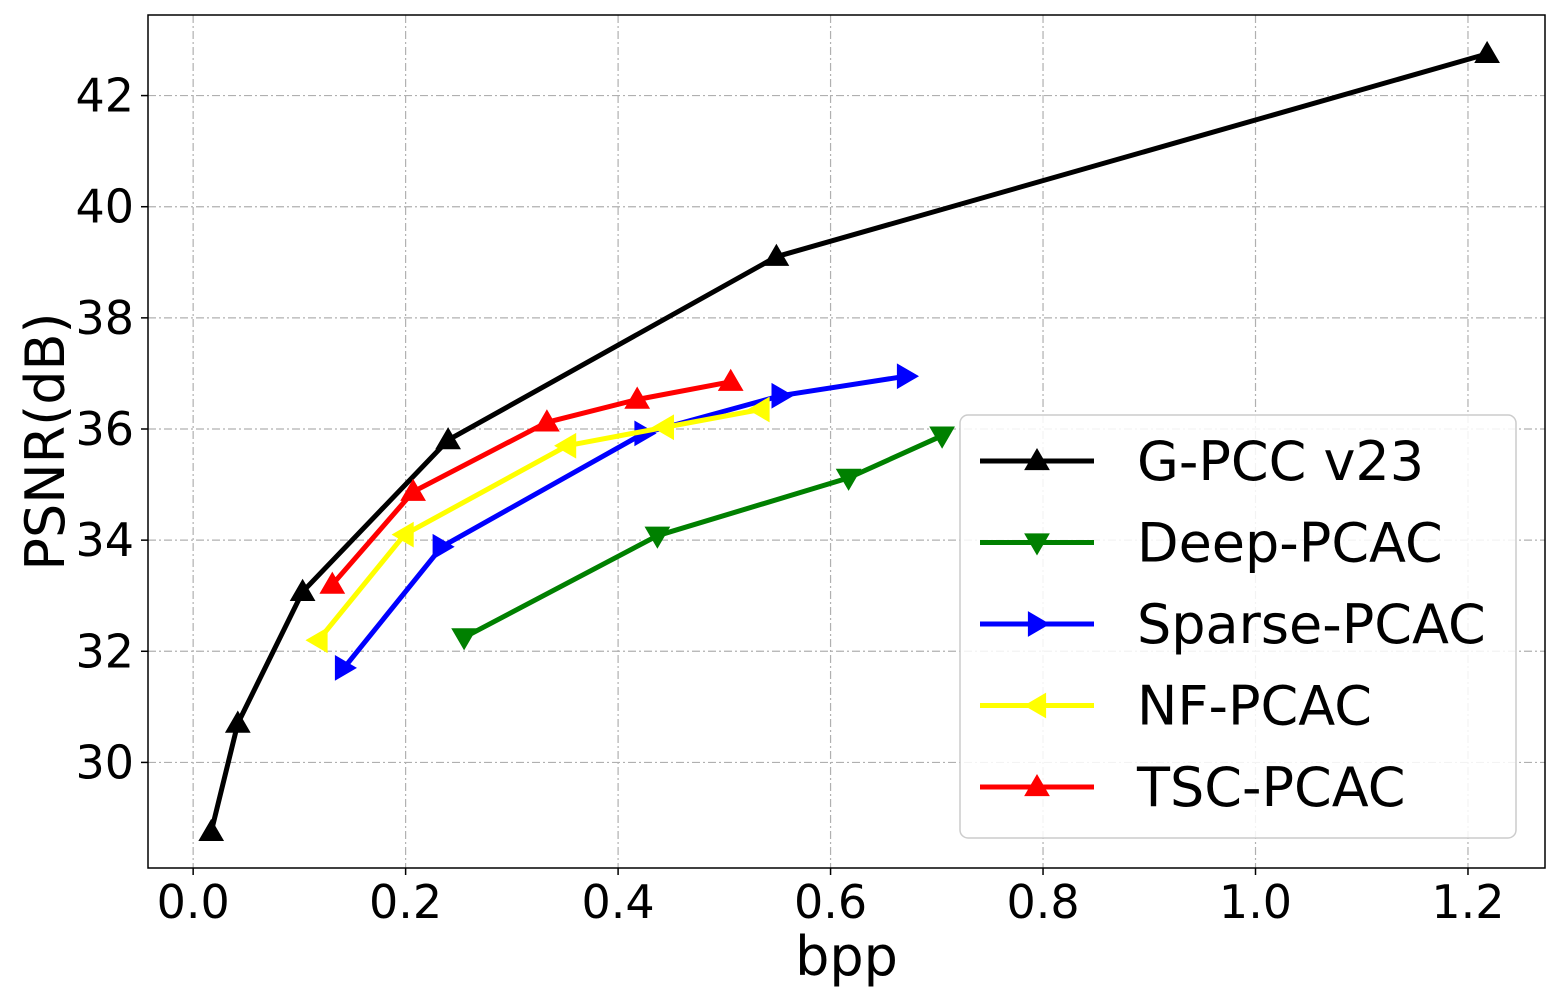 The height and width of the screenshot is (1000, 1560). Describe the element at coordinates (1280, 461) in the screenshot. I see `legend-label: G-PCC v23` at that location.